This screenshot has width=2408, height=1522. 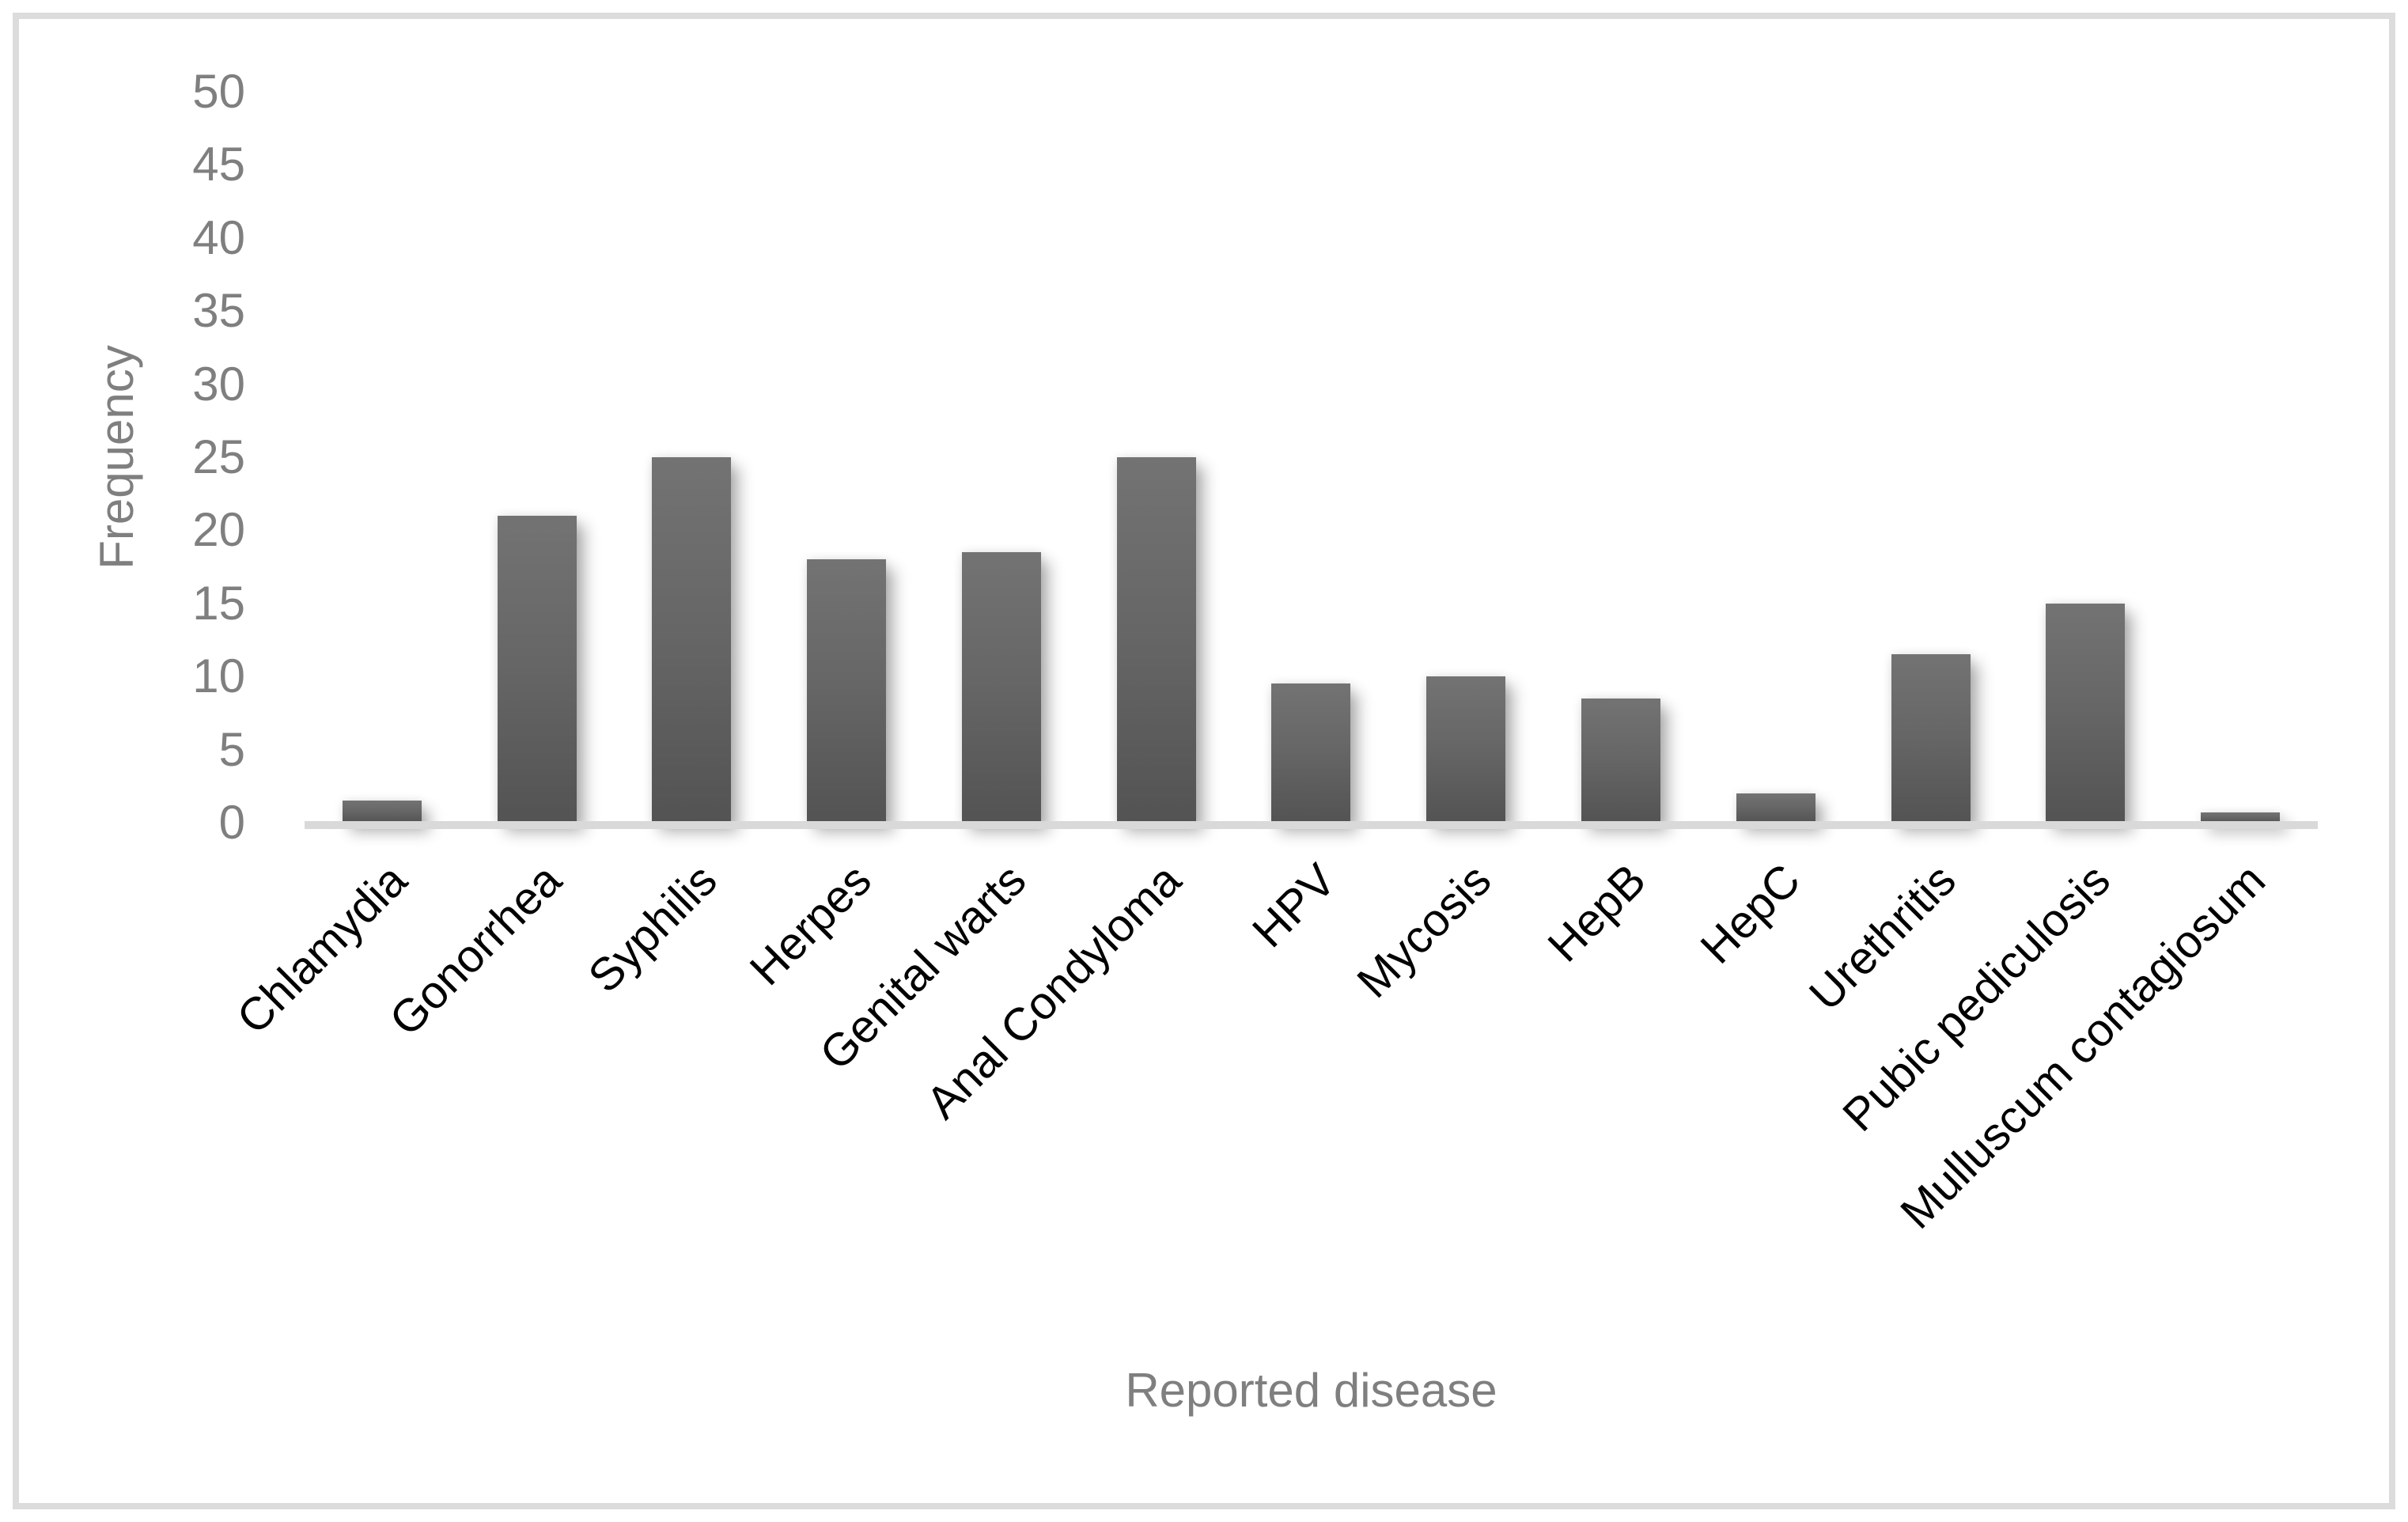 I want to click on category-label: Syphilis, so click(x=652, y=928).